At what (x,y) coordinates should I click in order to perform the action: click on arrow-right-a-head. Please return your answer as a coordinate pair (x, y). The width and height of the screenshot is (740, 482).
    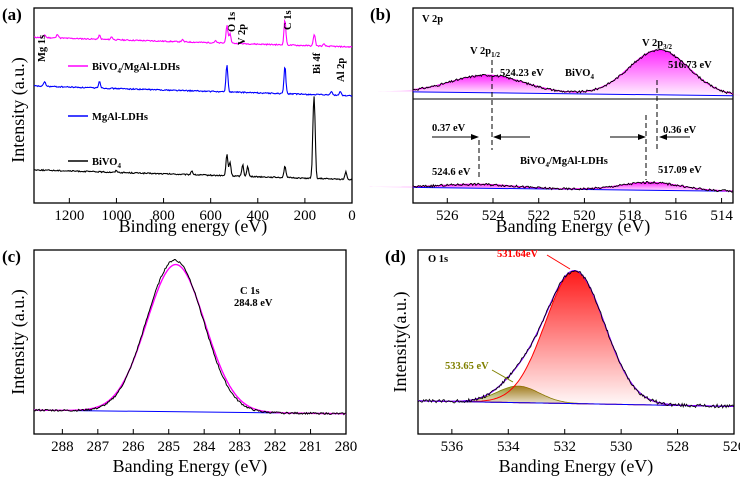
    Looking at the image, I should click on (642, 137).